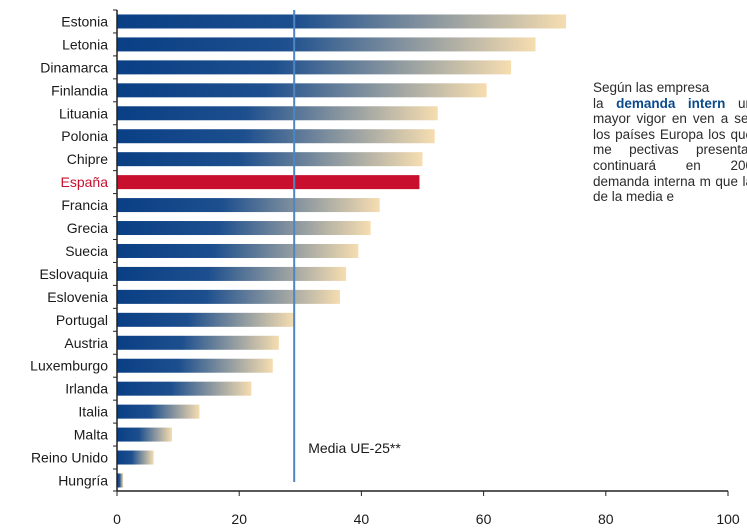  I want to click on category-label: Suecia, so click(86, 251).